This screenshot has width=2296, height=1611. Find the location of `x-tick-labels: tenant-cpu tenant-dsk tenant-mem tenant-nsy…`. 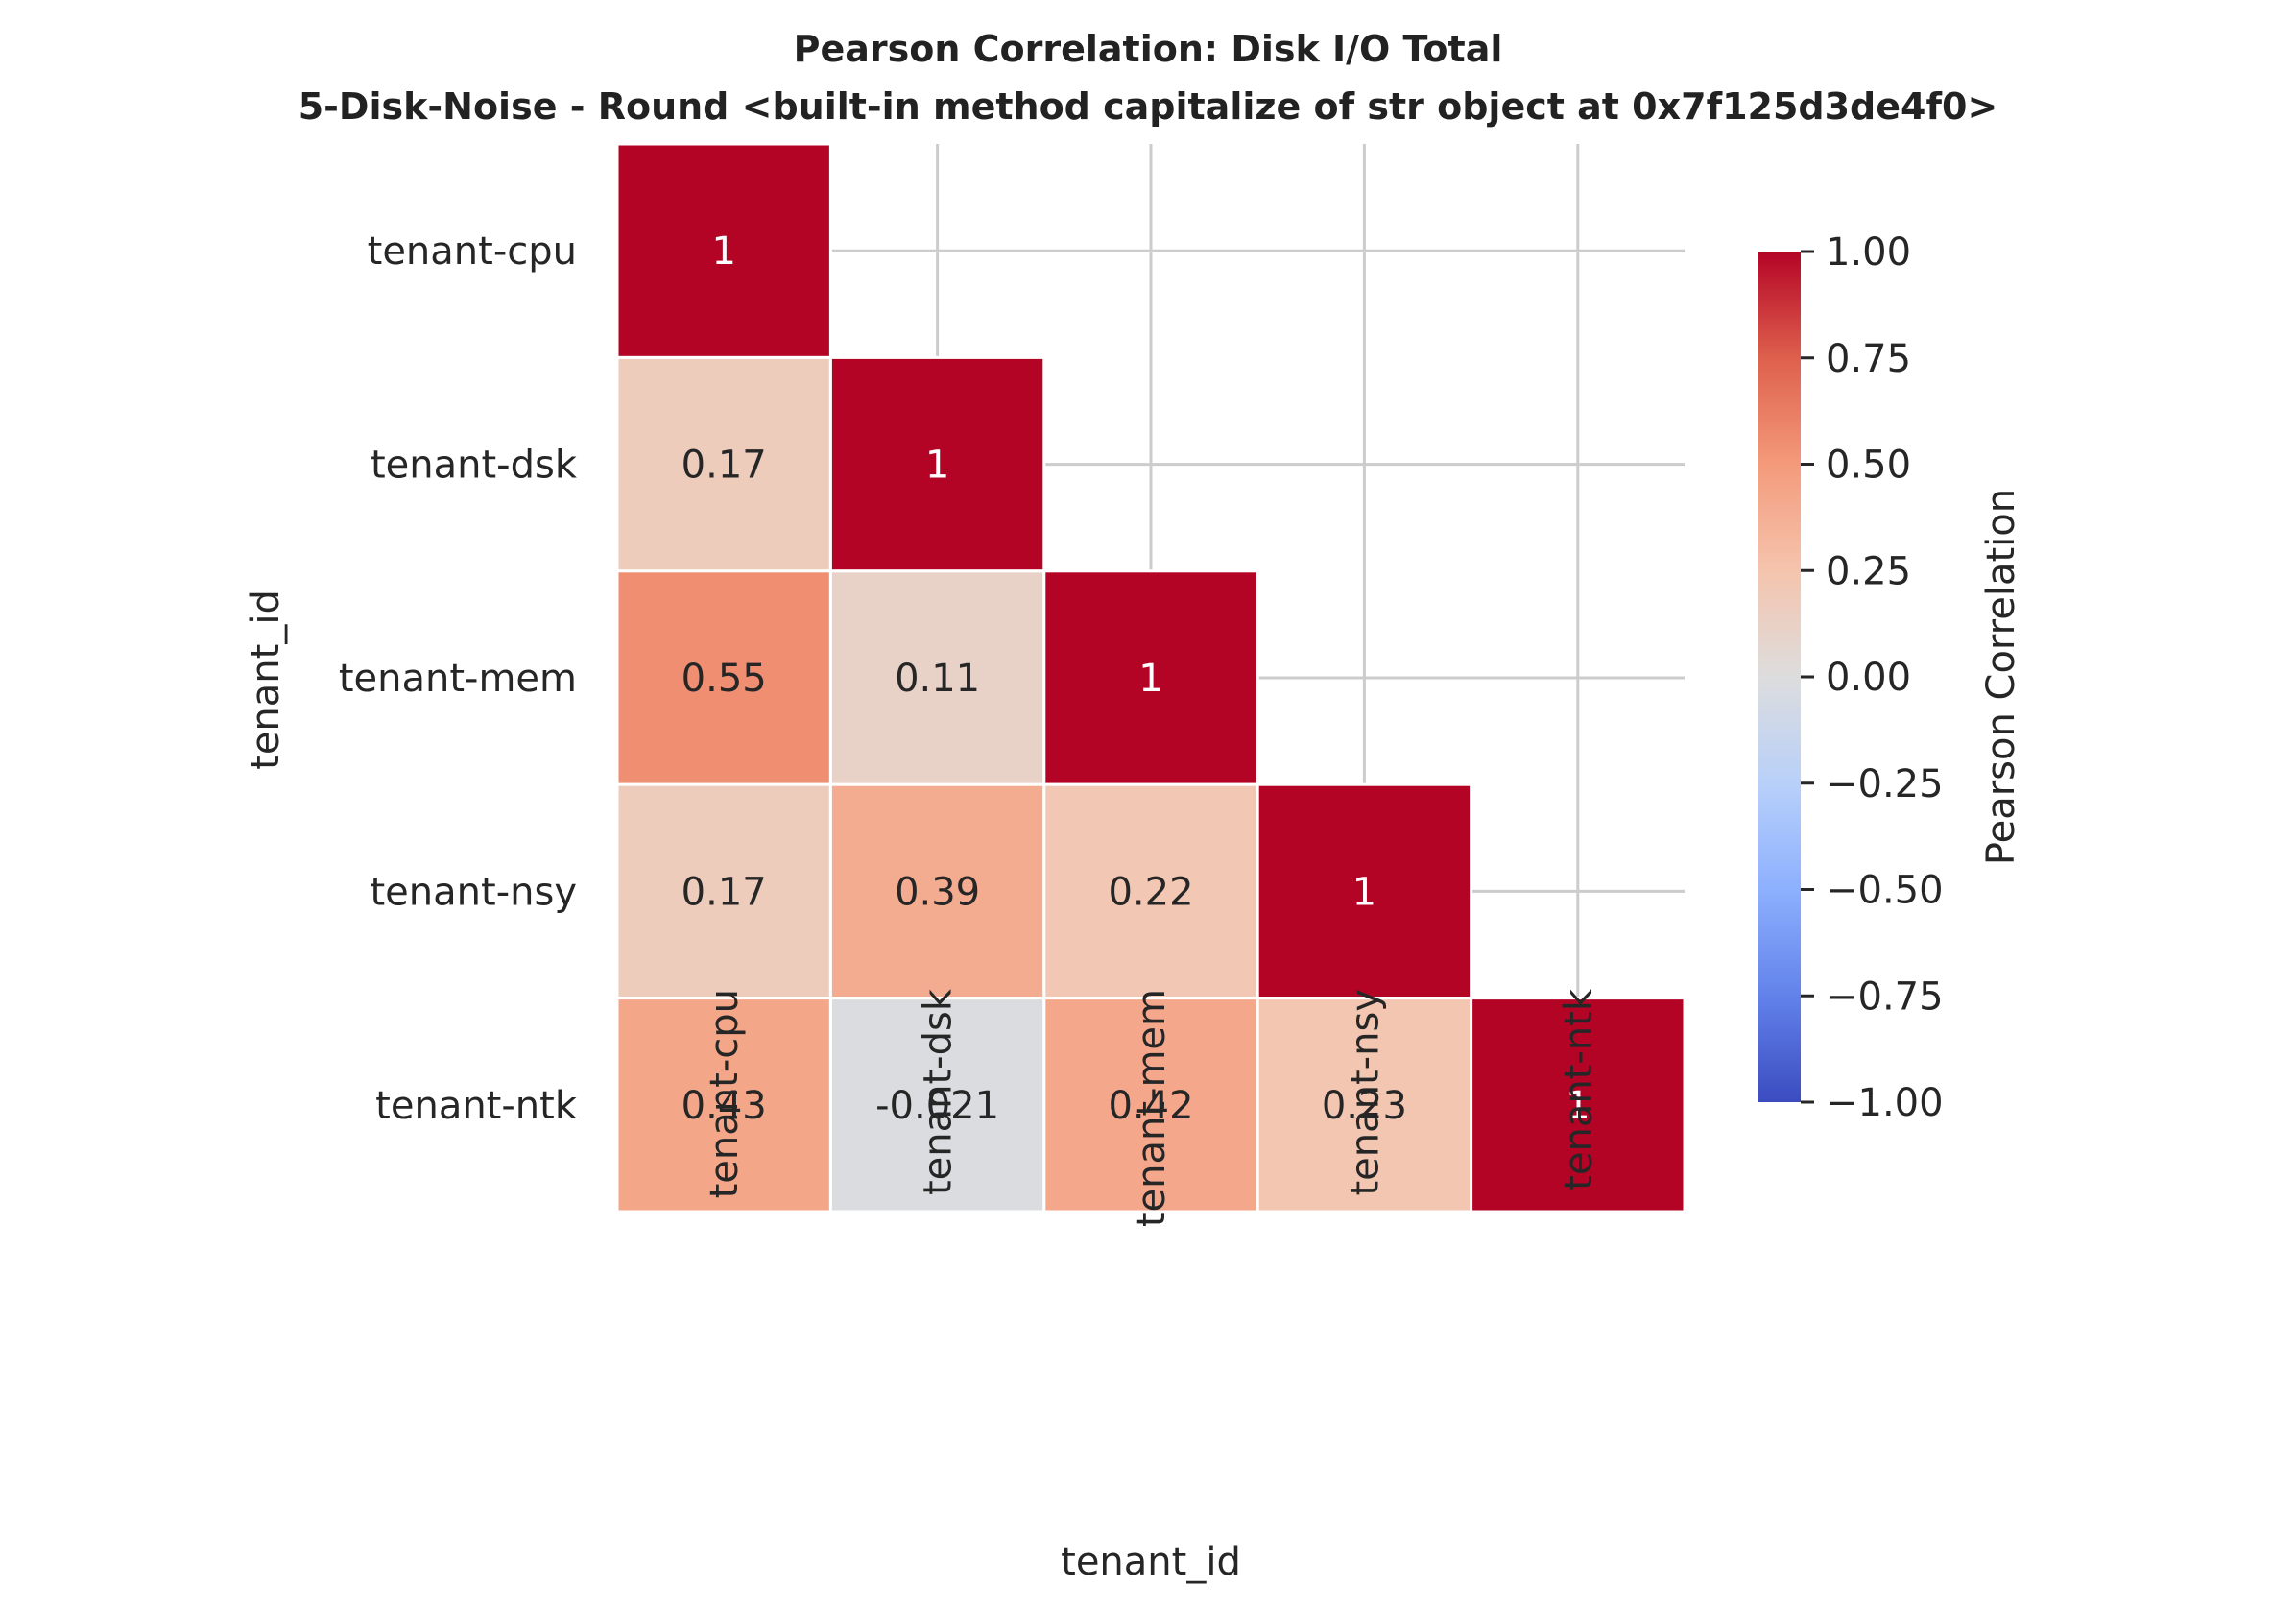

x-tick-labels: tenant-cpu tenant-dsk tenant-mem tenant-nsy… is located at coordinates (1152, 1107).